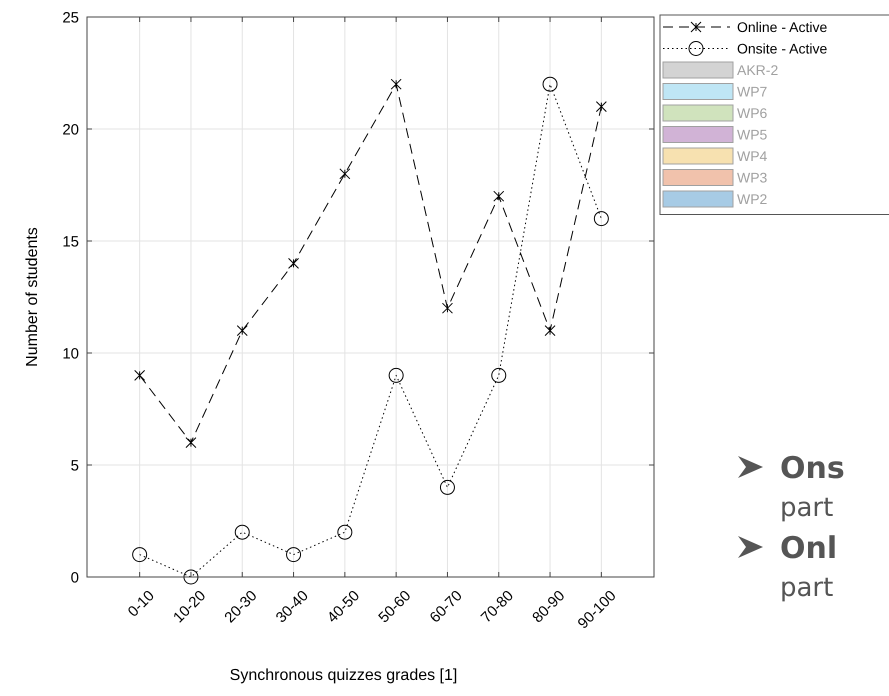  I want to click on y-tick-label: 0, so click(74, 577).